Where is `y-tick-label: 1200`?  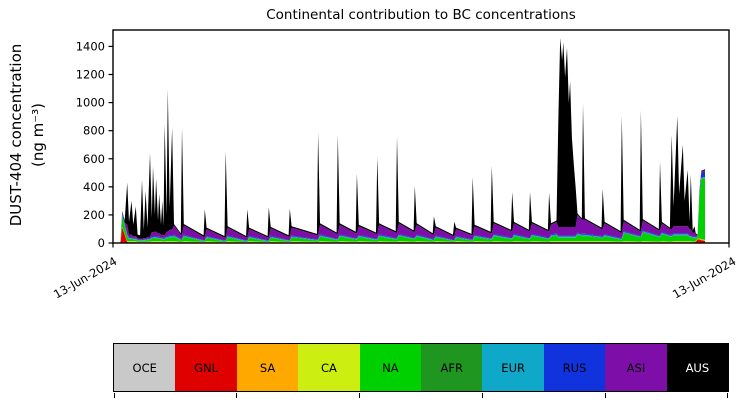
y-tick-label: 1200 is located at coordinates (90, 75).